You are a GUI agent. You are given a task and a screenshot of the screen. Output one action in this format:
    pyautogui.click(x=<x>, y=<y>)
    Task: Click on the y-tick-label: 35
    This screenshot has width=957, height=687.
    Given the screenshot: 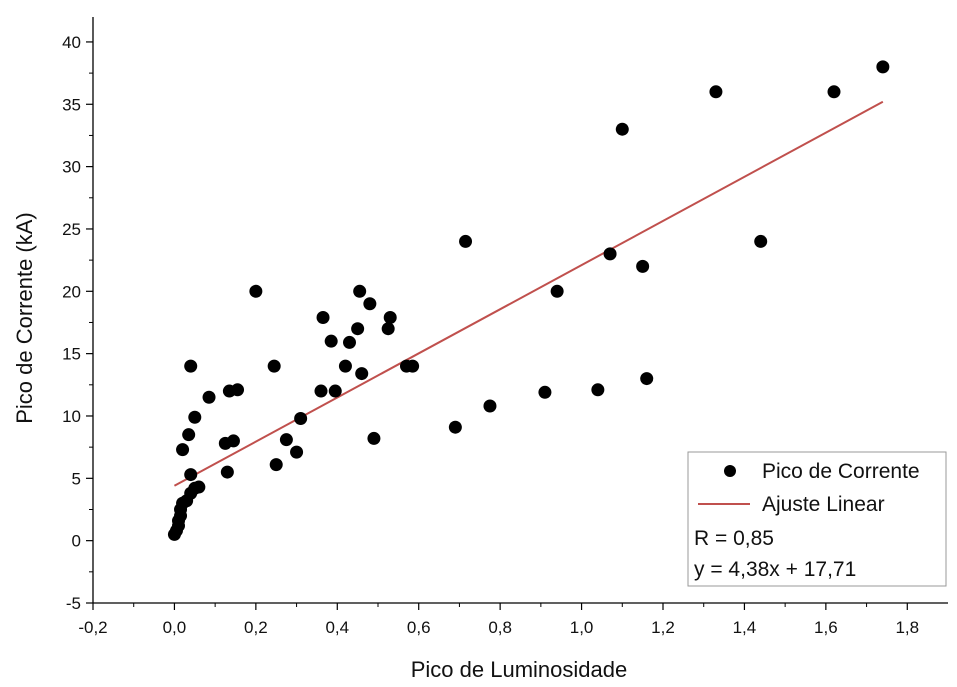 What is the action you would take?
    pyautogui.click(x=71, y=104)
    